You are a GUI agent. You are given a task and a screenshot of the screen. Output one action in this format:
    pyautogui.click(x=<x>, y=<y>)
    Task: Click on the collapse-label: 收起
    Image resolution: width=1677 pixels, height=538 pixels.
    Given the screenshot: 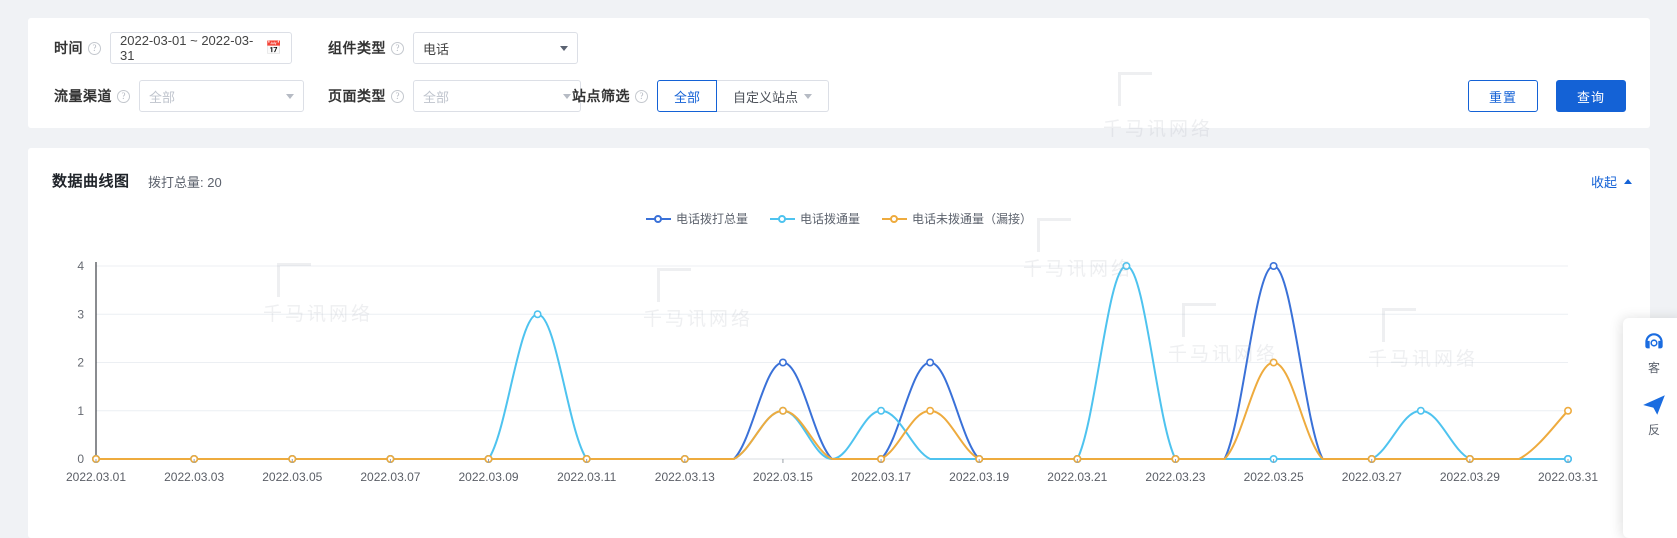 What is the action you would take?
    pyautogui.click(x=1603, y=182)
    